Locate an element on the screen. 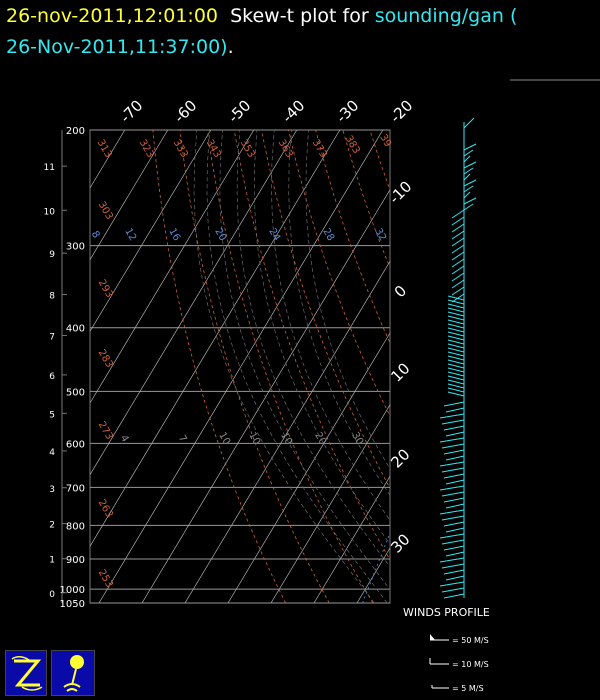 The image size is (600, 700). zebra-logo-icon is located at coordinates (26, 673).